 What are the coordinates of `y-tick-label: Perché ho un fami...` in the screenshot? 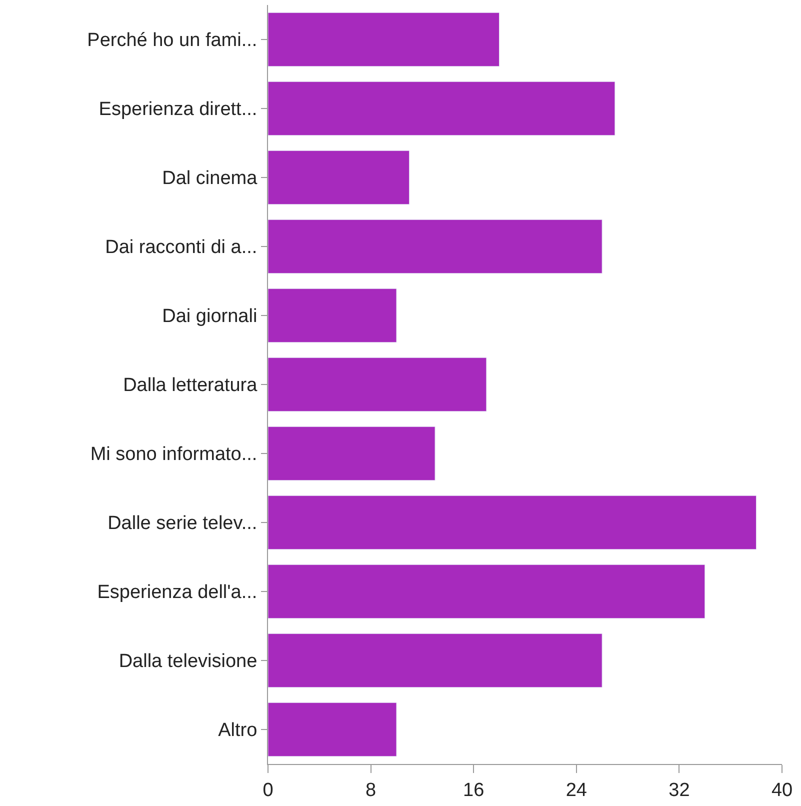 It's located at (172, 41).